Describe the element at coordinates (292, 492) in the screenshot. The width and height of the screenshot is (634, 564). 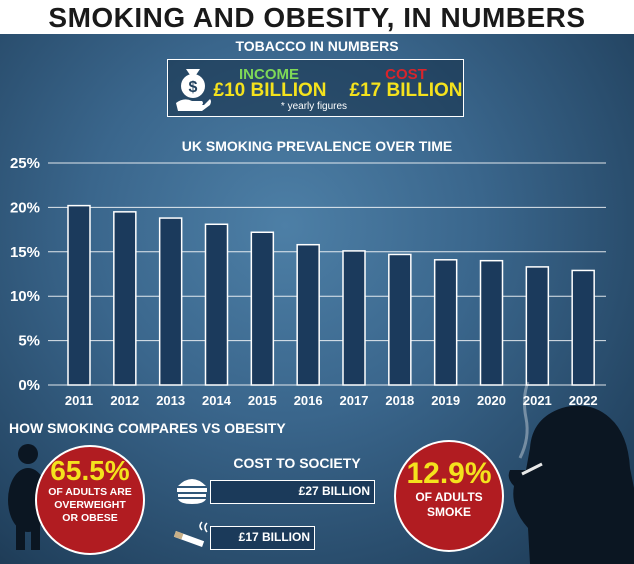
I see `obesity-cost-bar: £27 BILLION` at that location.